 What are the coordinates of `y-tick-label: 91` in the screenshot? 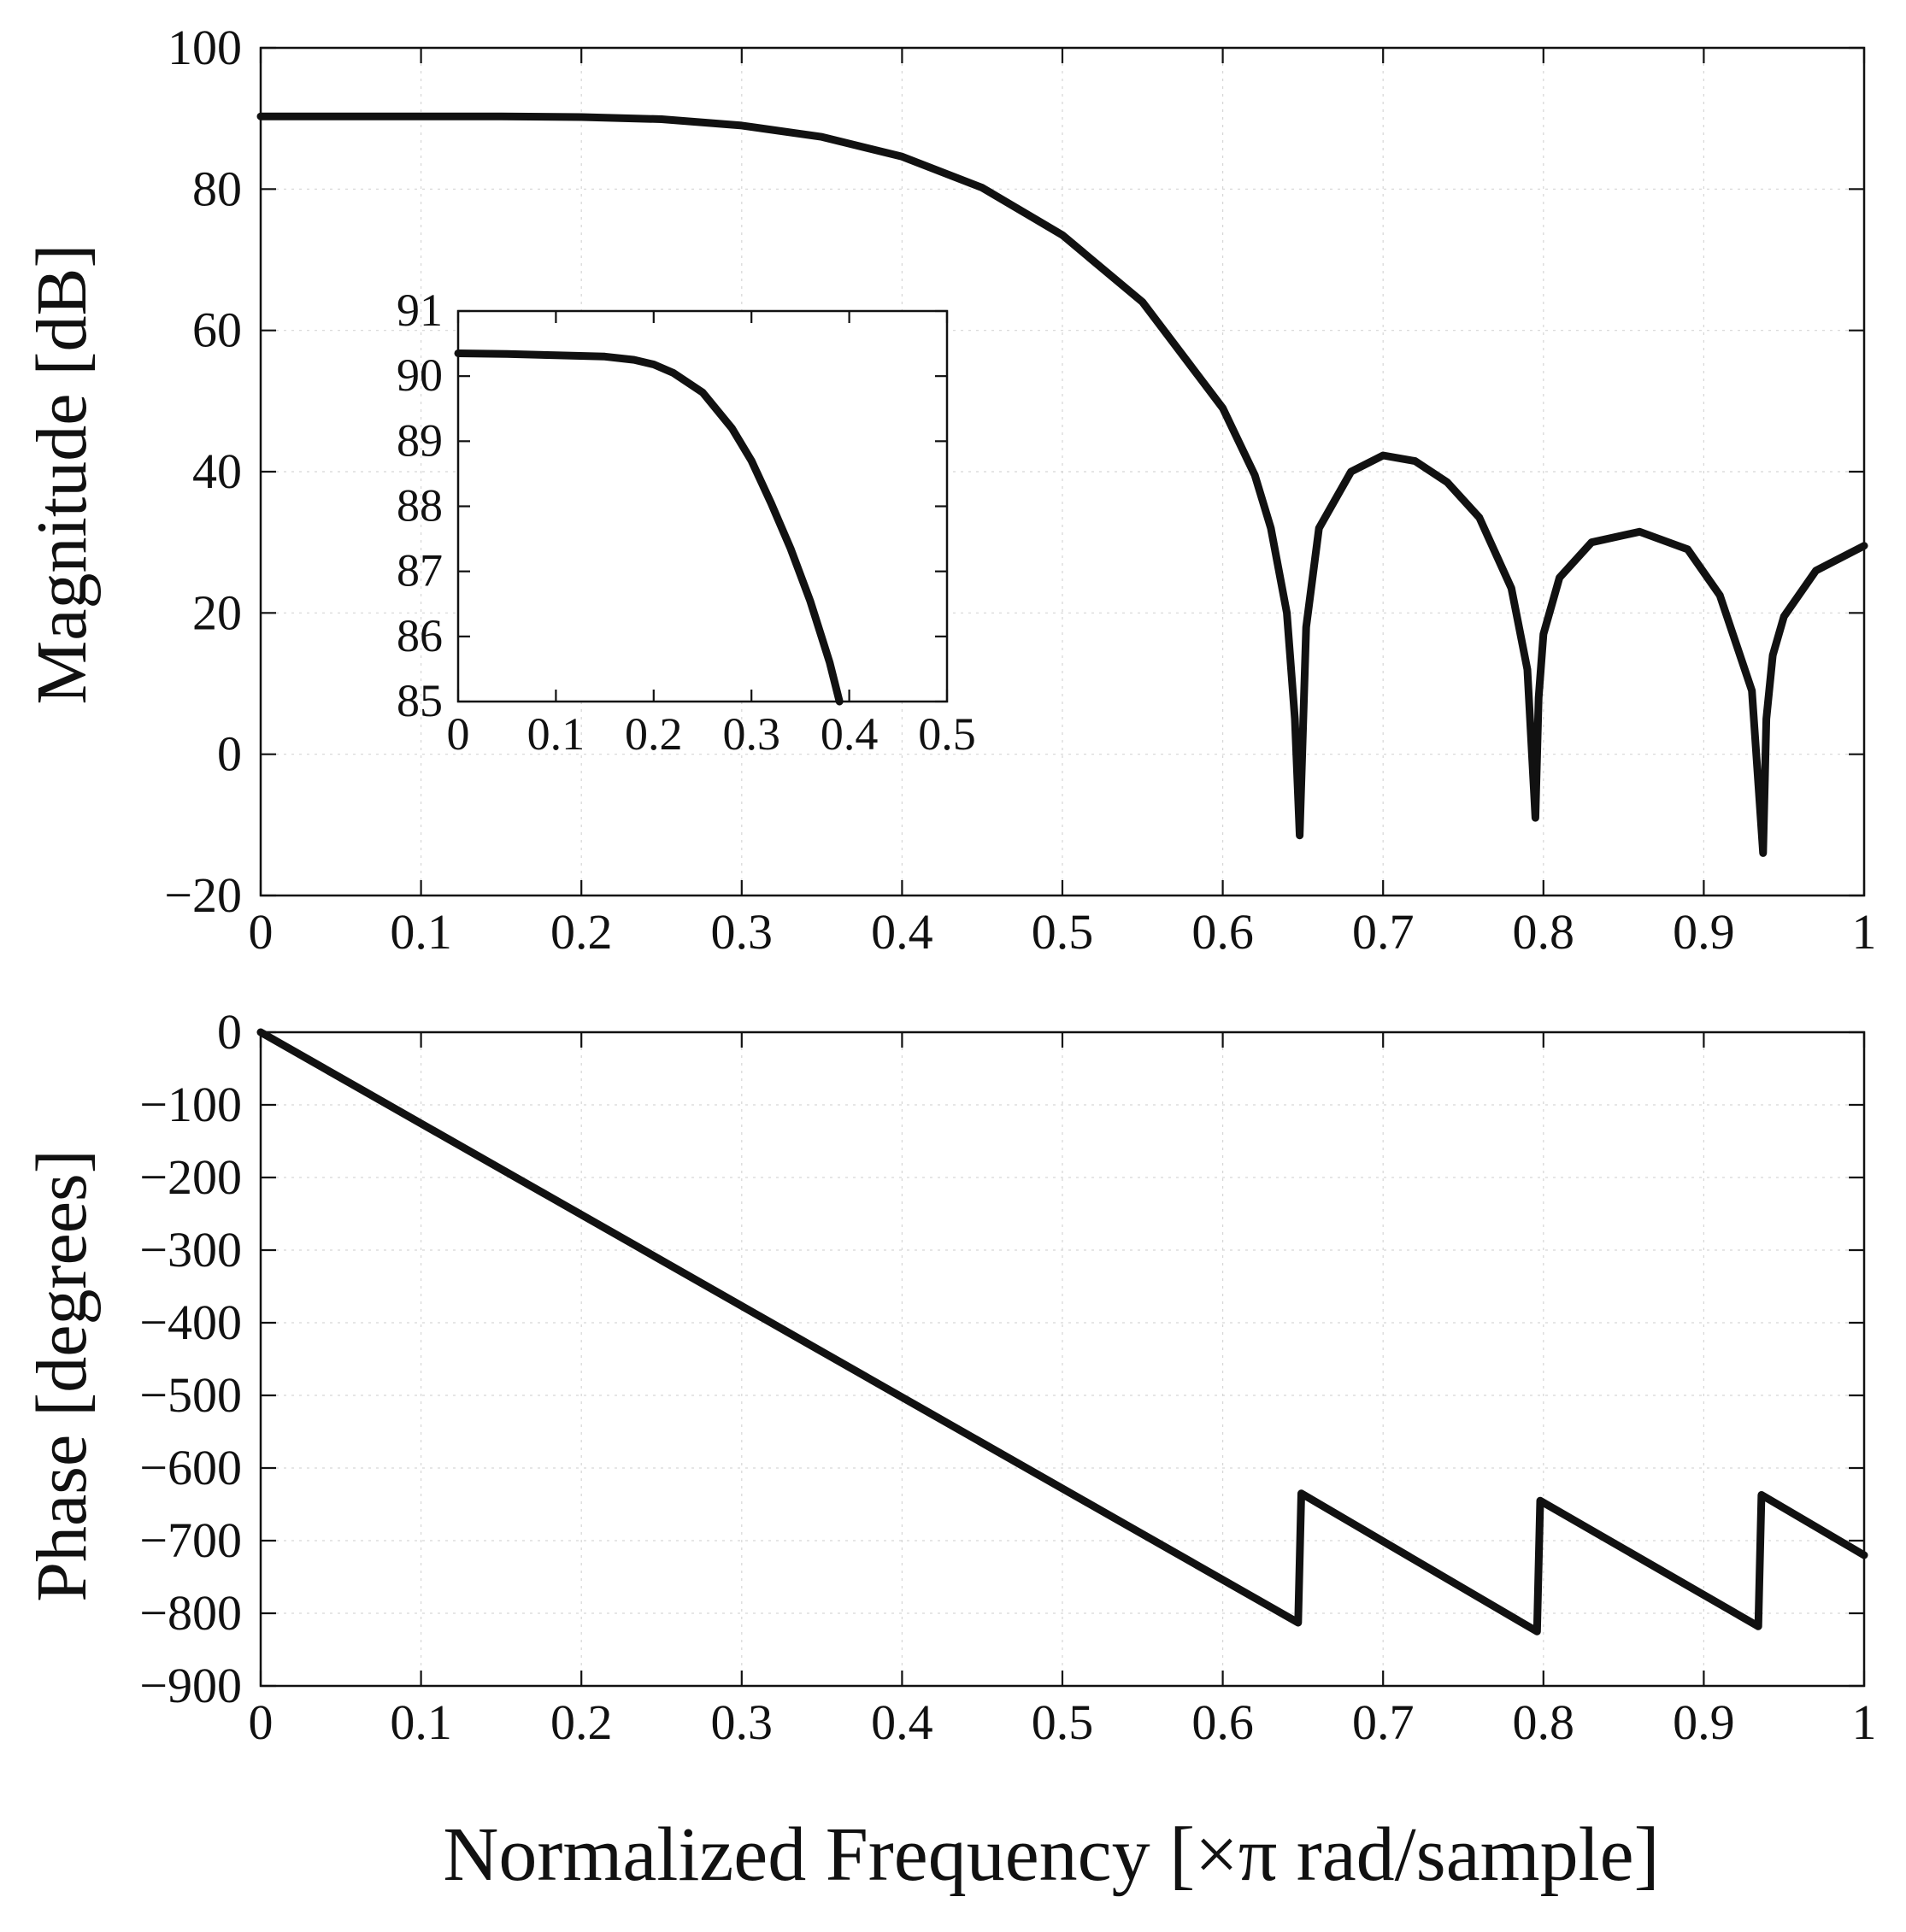 It's located at (420, 310).